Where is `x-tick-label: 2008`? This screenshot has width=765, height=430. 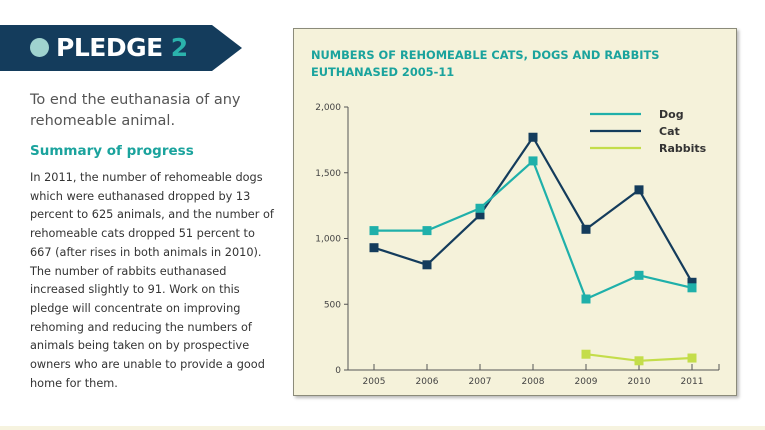 x-tick-label: 2008 is located at coordinates (533, 382).